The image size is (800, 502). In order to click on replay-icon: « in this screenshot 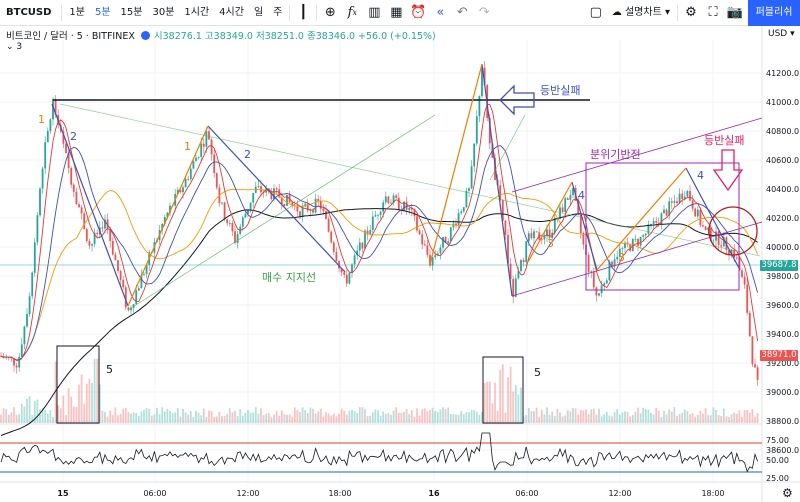, I will do `click(440, 12)`.